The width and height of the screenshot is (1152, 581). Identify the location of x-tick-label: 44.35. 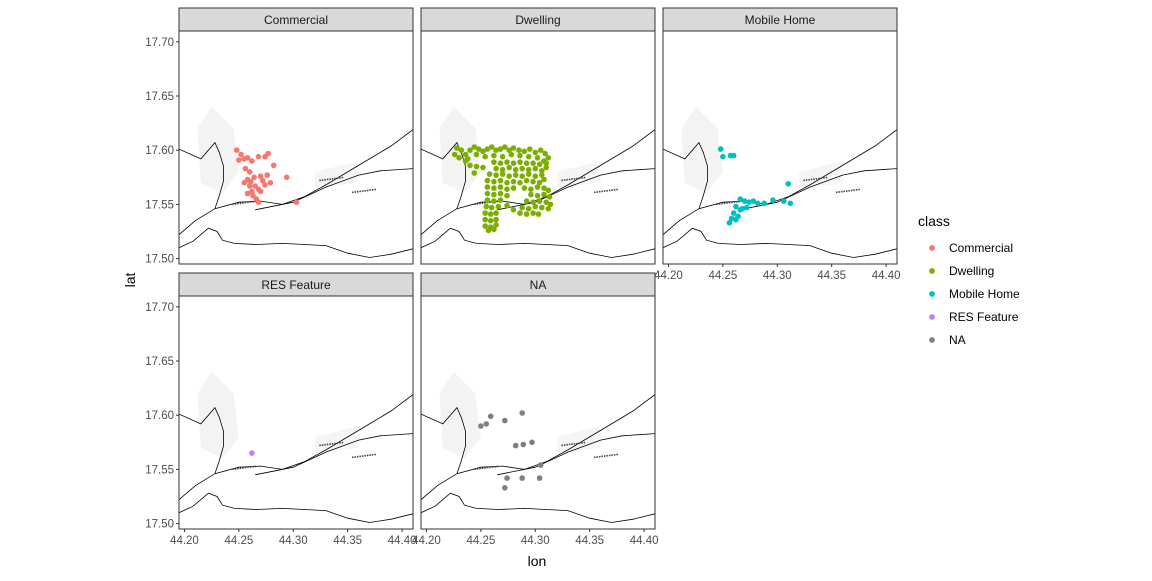
(831, 276).